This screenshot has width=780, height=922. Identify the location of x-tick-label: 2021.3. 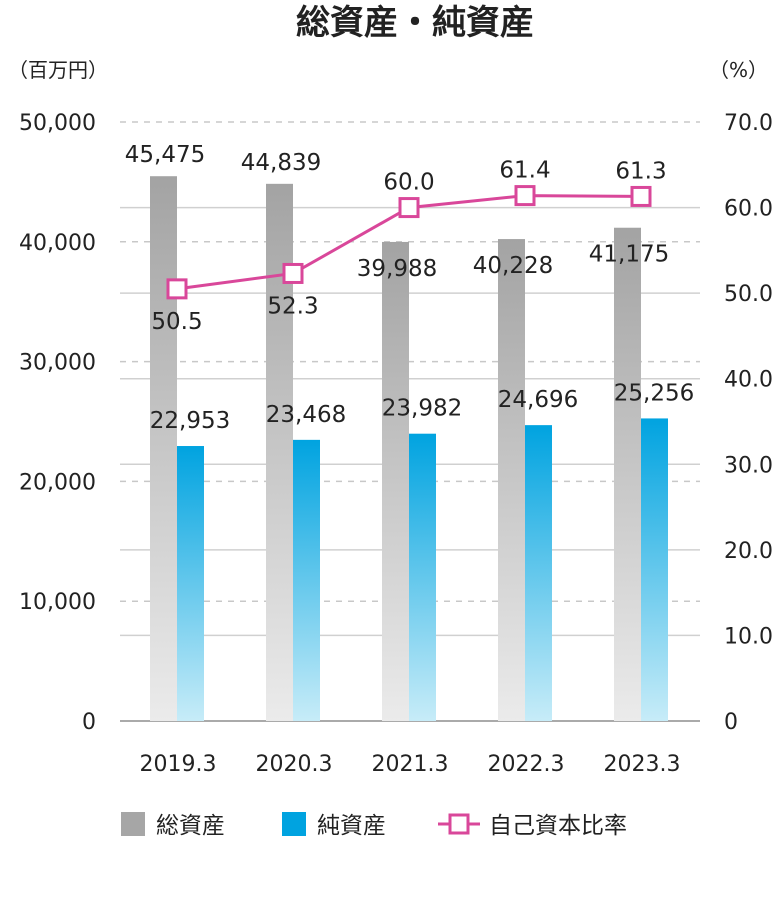
(410, 764).